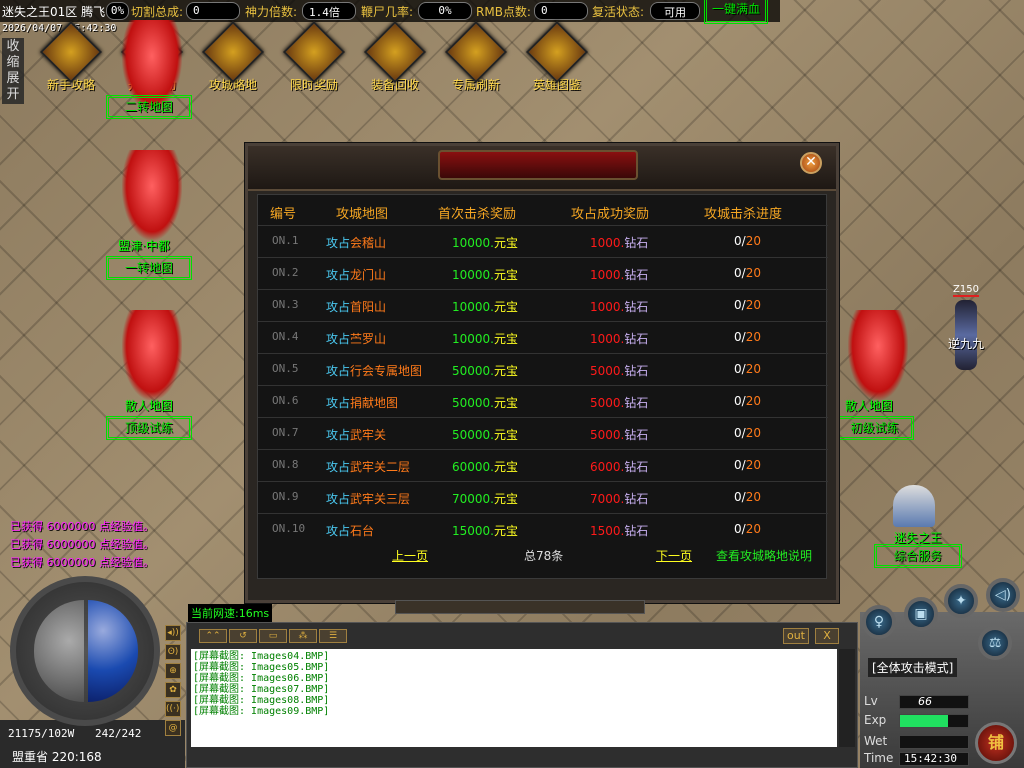  What do you see at coordinates (356, 242) in the screenshot?
I see `map-name: 攻占会稽山` at bounding box center [356, 242].